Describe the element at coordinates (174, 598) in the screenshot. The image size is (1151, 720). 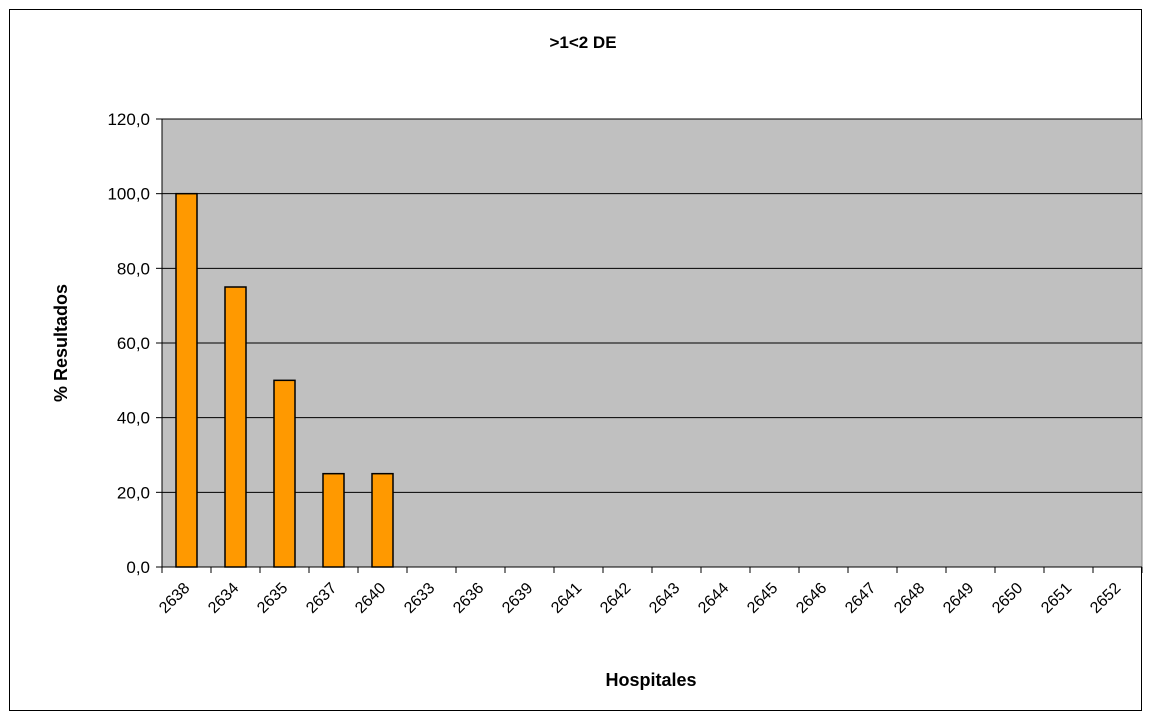
I see `x-tick-label: 2638` at that location.